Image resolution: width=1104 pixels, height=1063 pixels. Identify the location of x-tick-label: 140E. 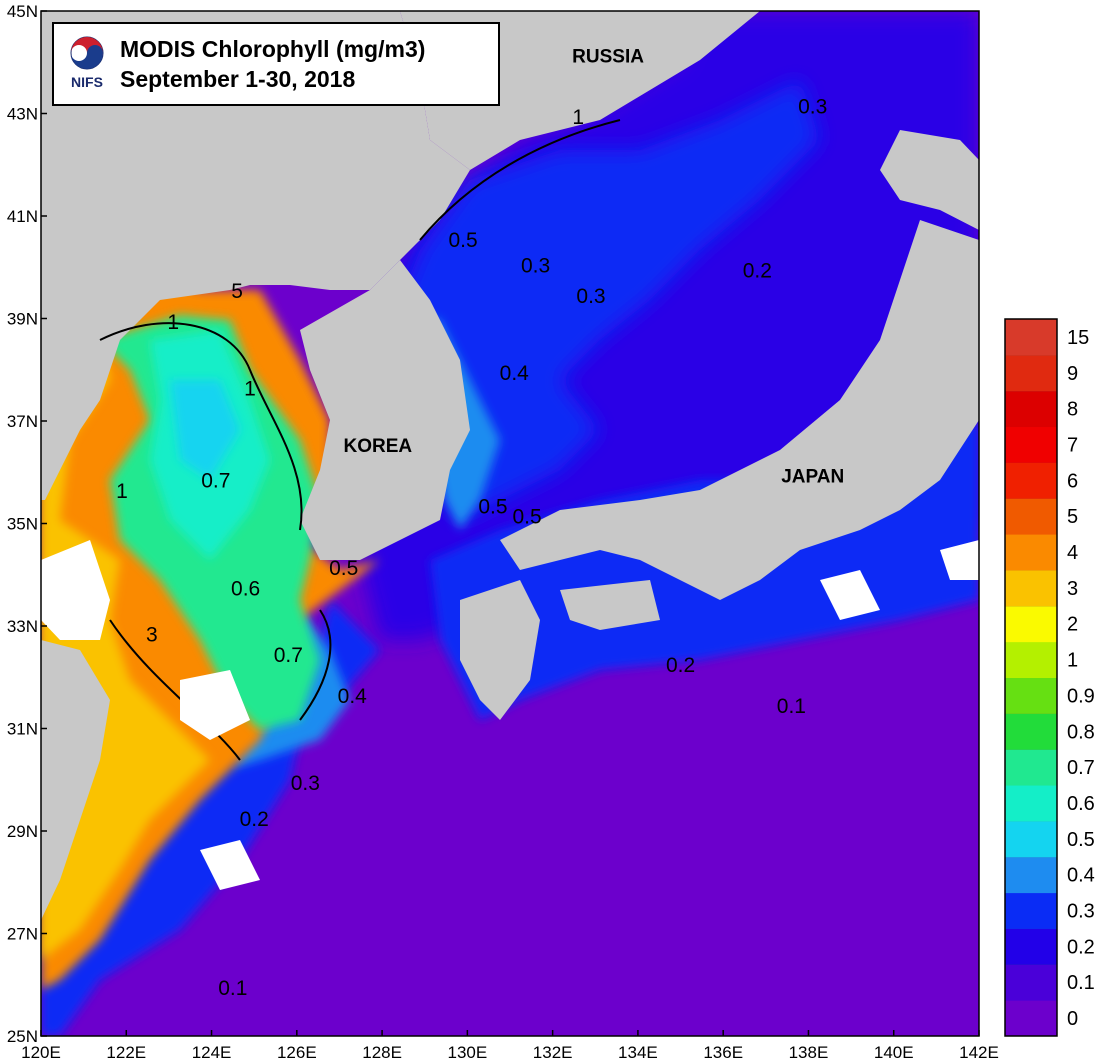
(894, 1052).